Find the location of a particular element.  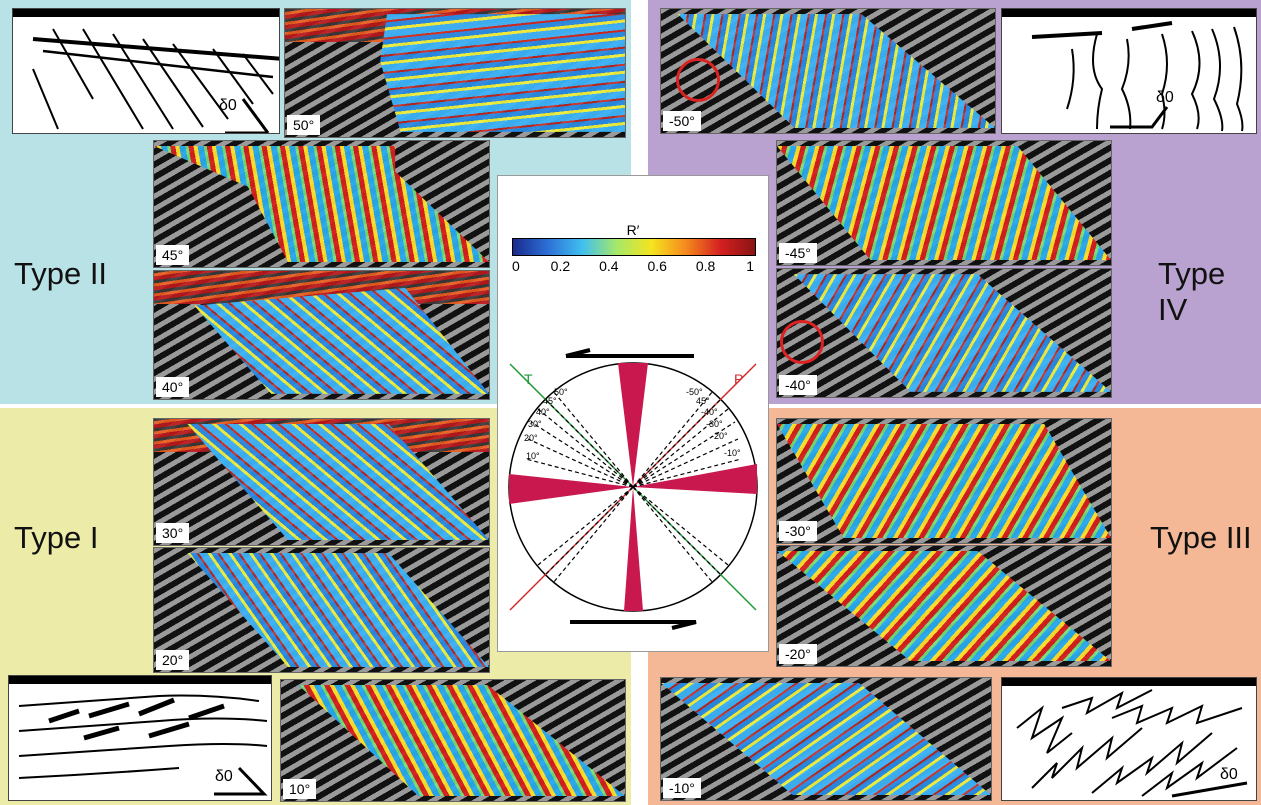

fracture-sketch-type-ii: δ0 is located at coordinates (146, 71).